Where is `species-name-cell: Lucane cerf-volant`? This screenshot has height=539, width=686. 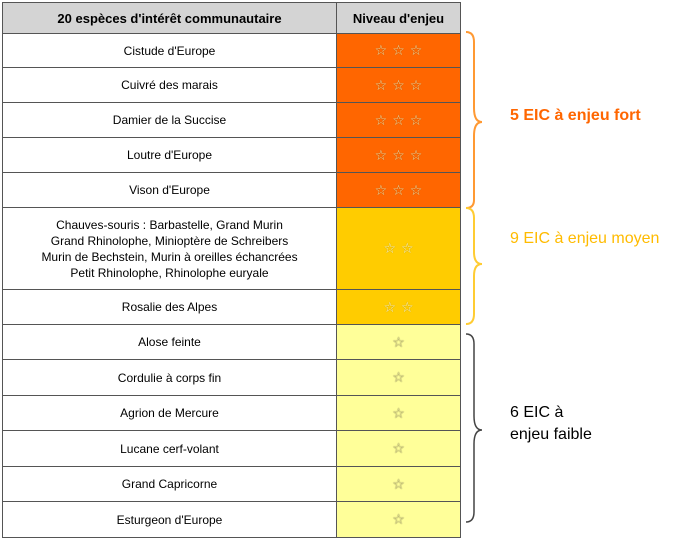
species-name-cell: Lucane cerf-volant is located at coordinates (169, 448).